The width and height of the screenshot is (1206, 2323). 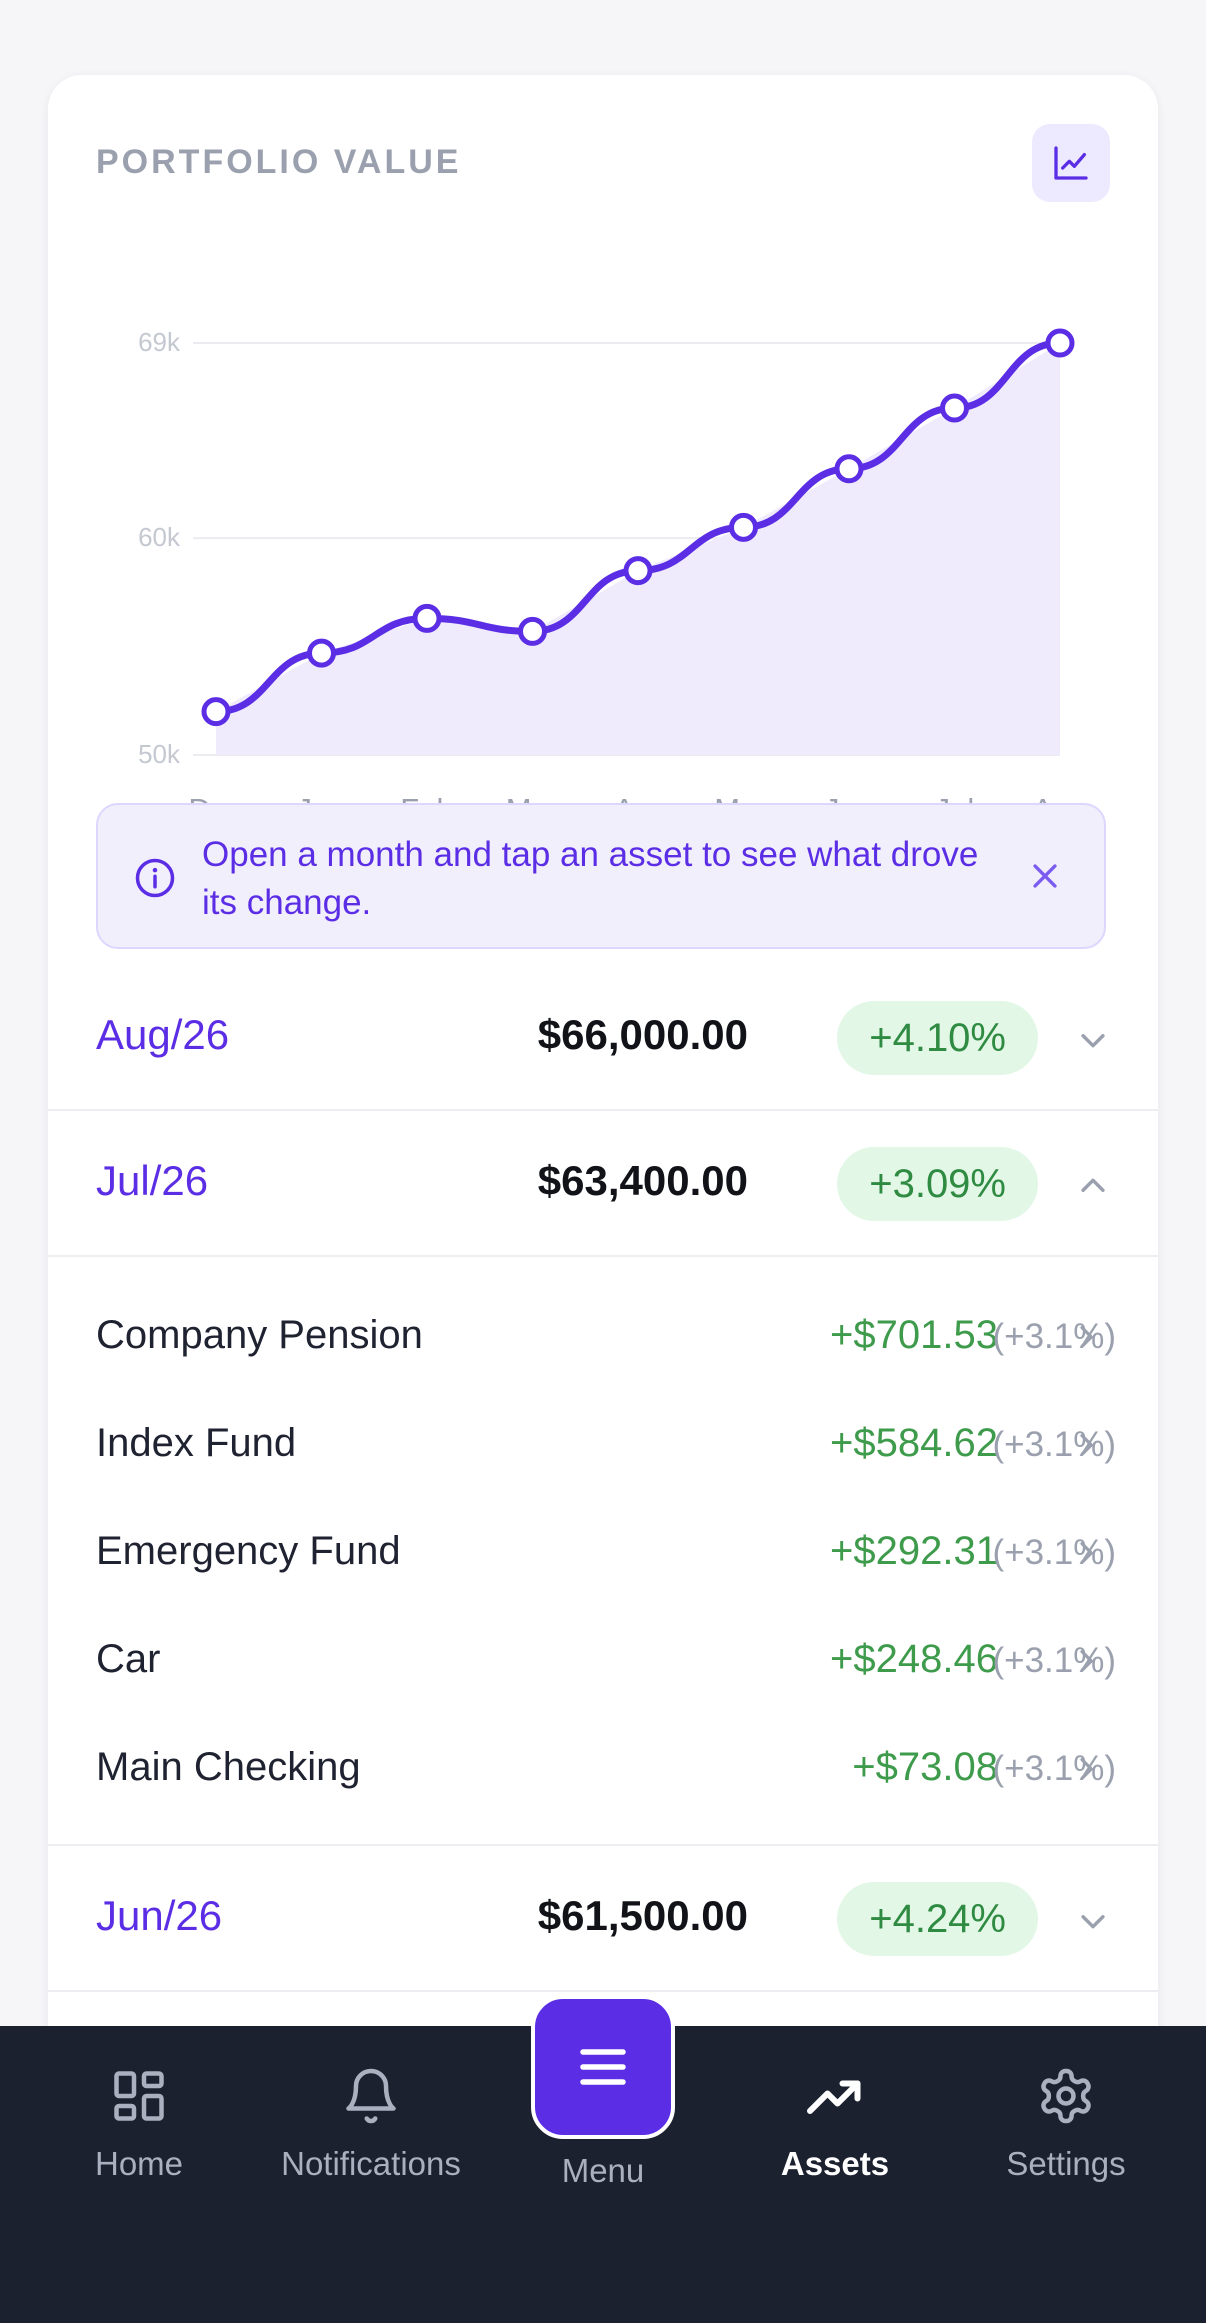 What do you see at coordinates (603, 2170) in the screenshot?
I see `menu-label: Menu` at bounding box center [603, 2170].